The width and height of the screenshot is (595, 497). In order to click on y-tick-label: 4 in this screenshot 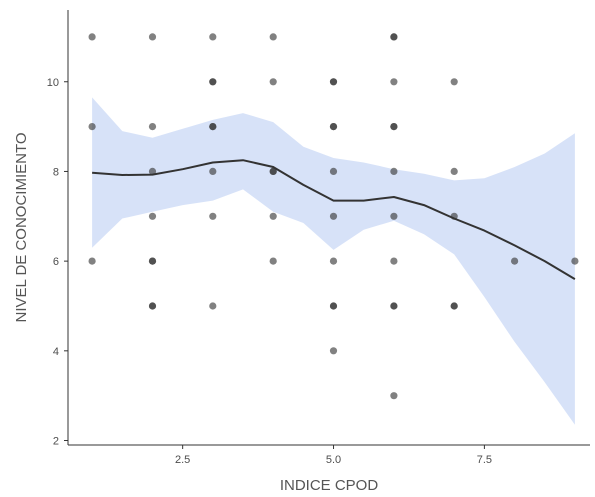, I will do `click(56, 352)`.